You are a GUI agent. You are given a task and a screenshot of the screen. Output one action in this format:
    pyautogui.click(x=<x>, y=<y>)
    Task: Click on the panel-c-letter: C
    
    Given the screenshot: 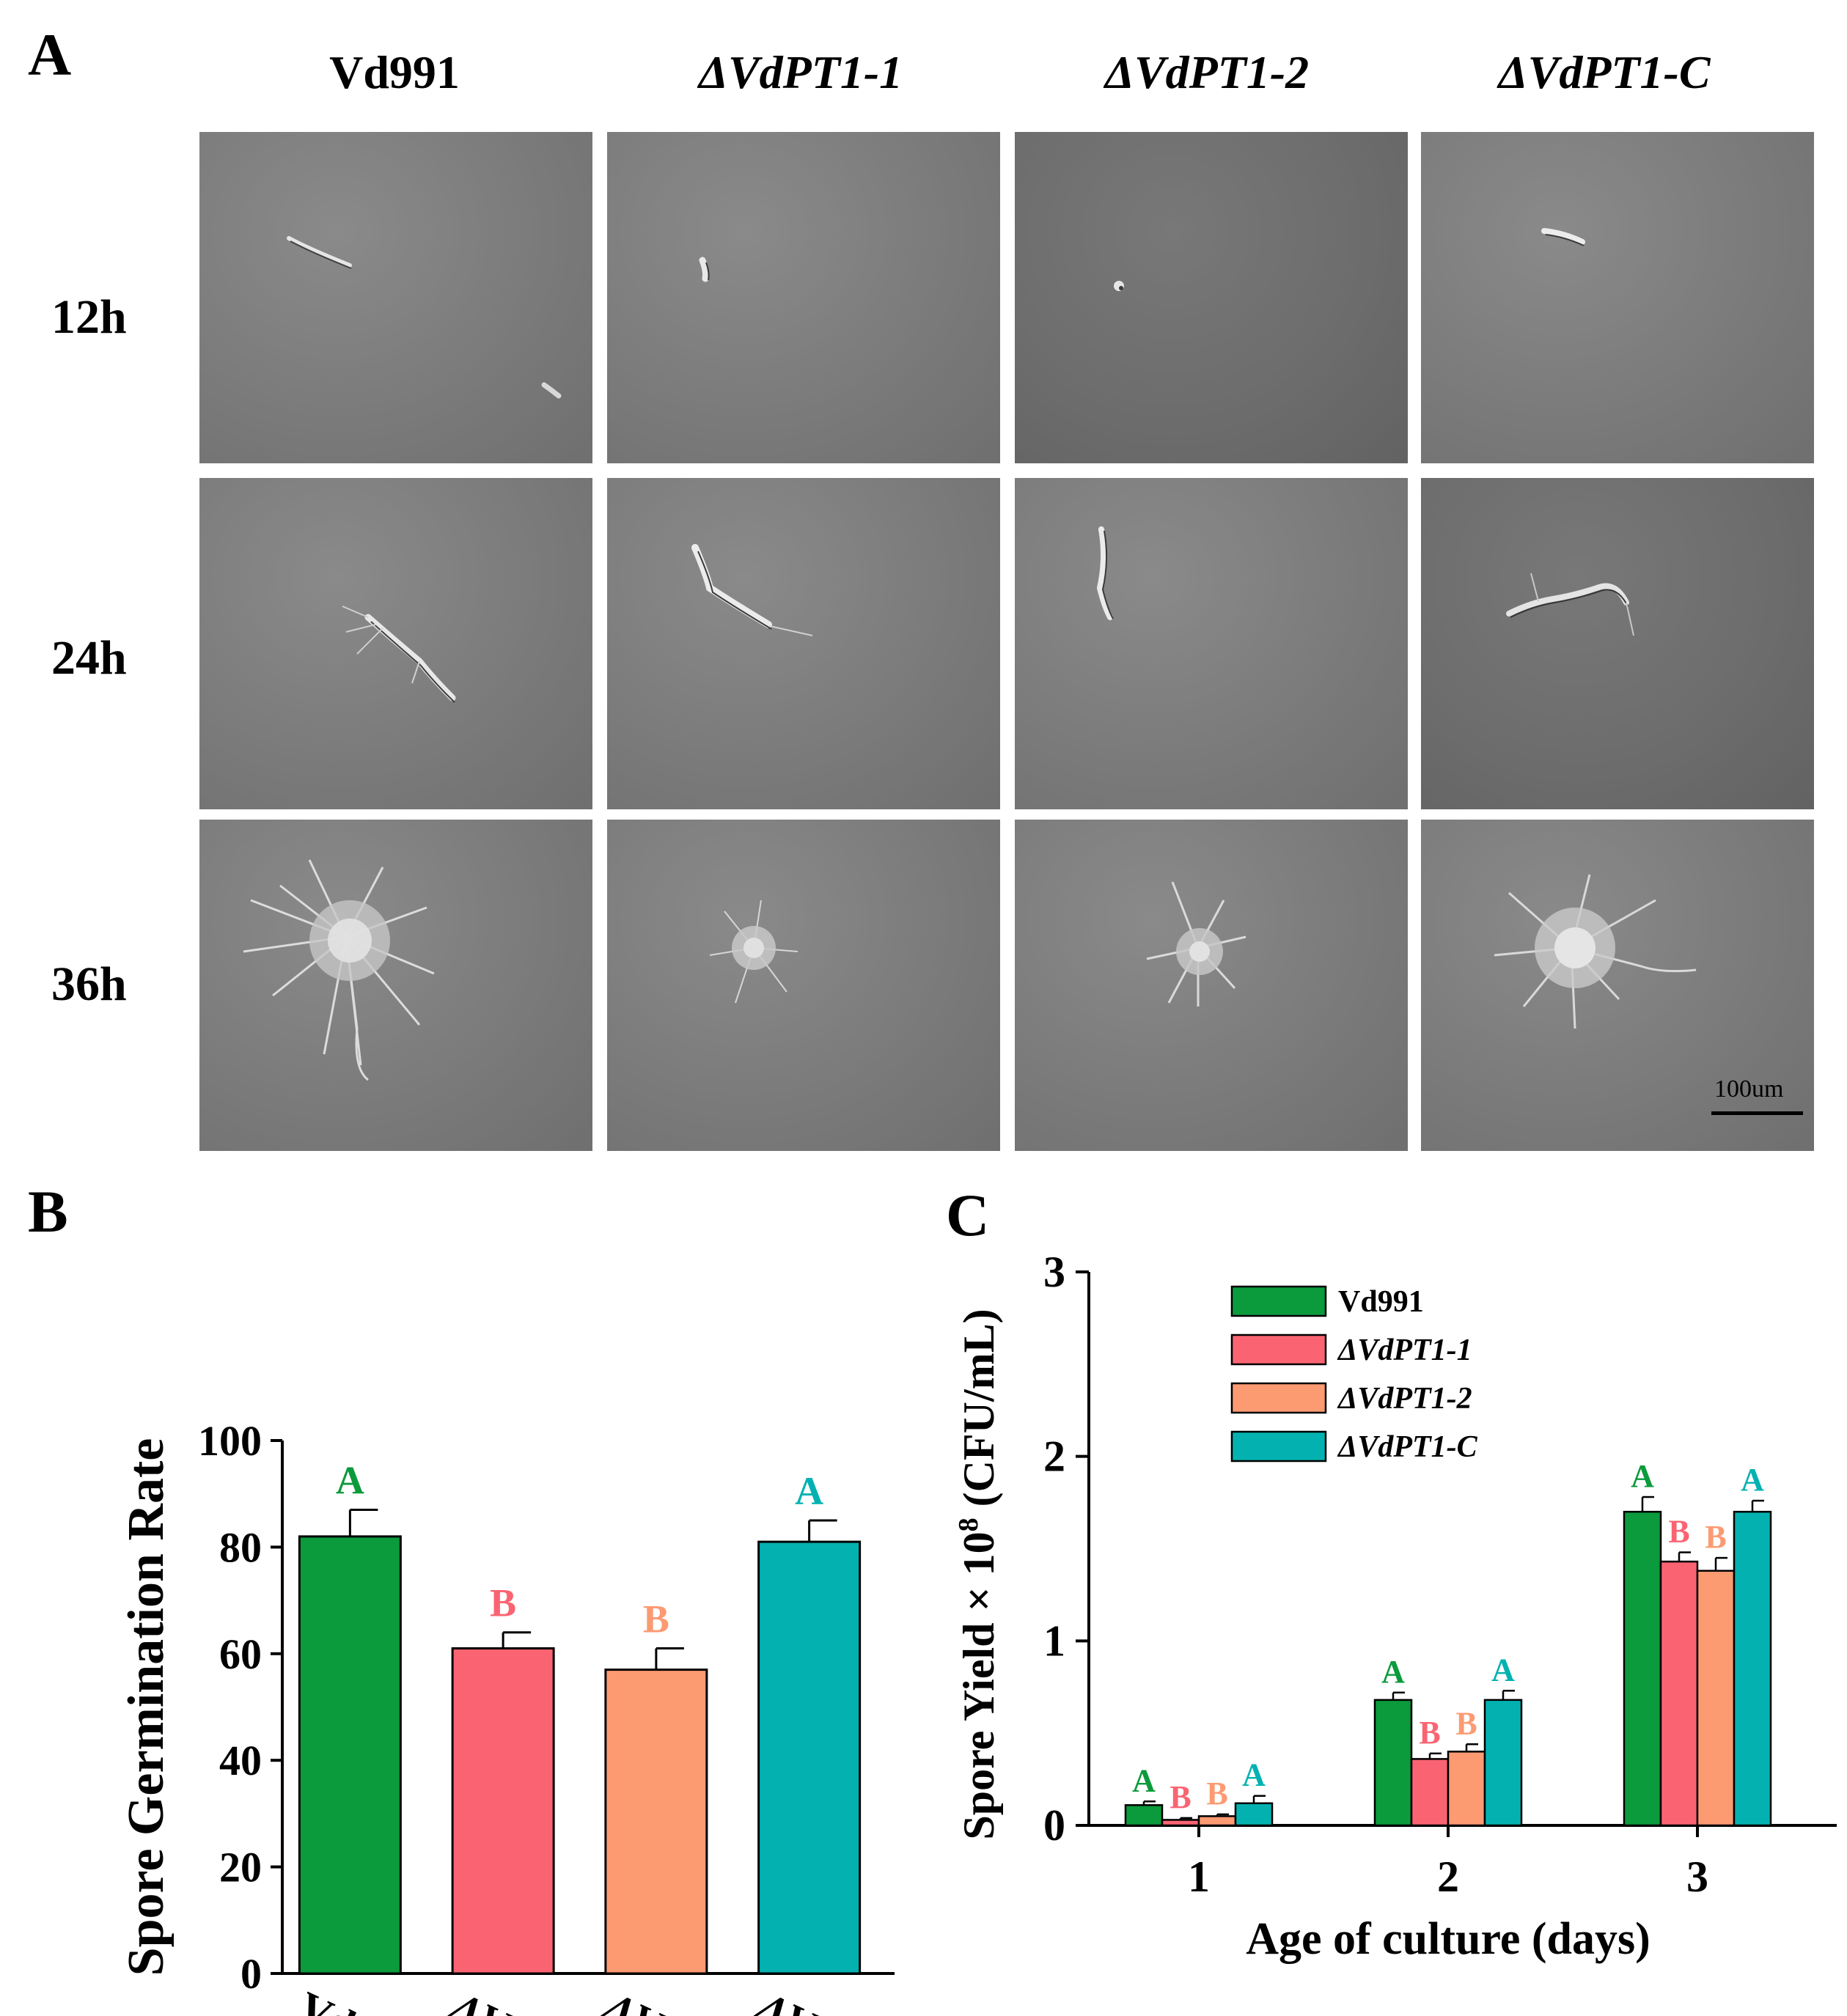 What is the action you would take?
    pyautogui.click(x=967, y=1215)
    